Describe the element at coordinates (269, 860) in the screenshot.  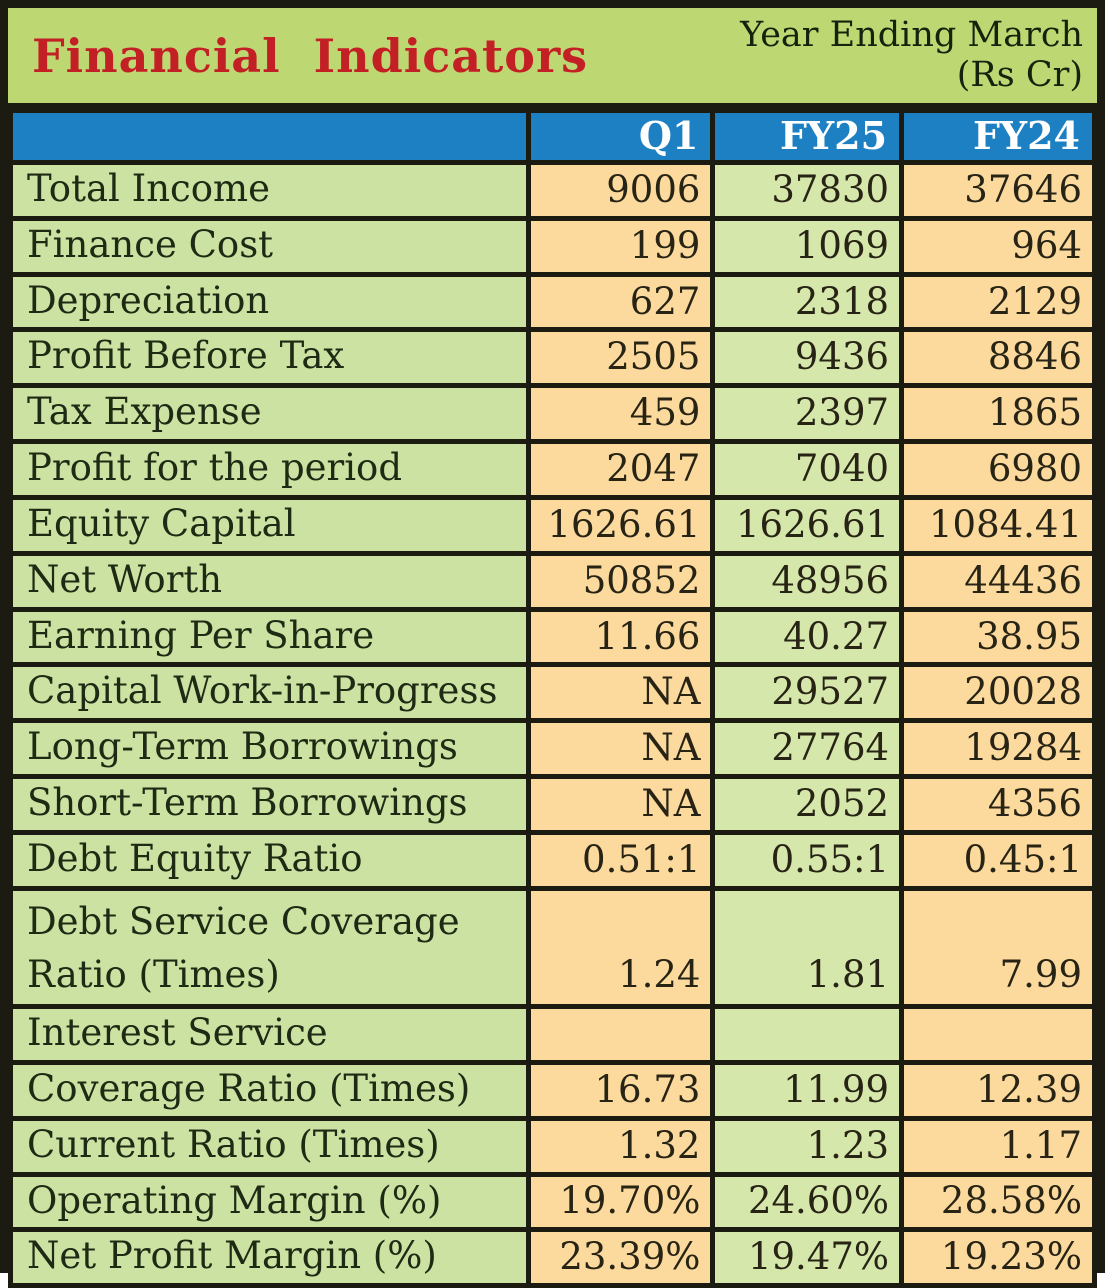
I see `row-label: Debt Equity Ratio` at that location.